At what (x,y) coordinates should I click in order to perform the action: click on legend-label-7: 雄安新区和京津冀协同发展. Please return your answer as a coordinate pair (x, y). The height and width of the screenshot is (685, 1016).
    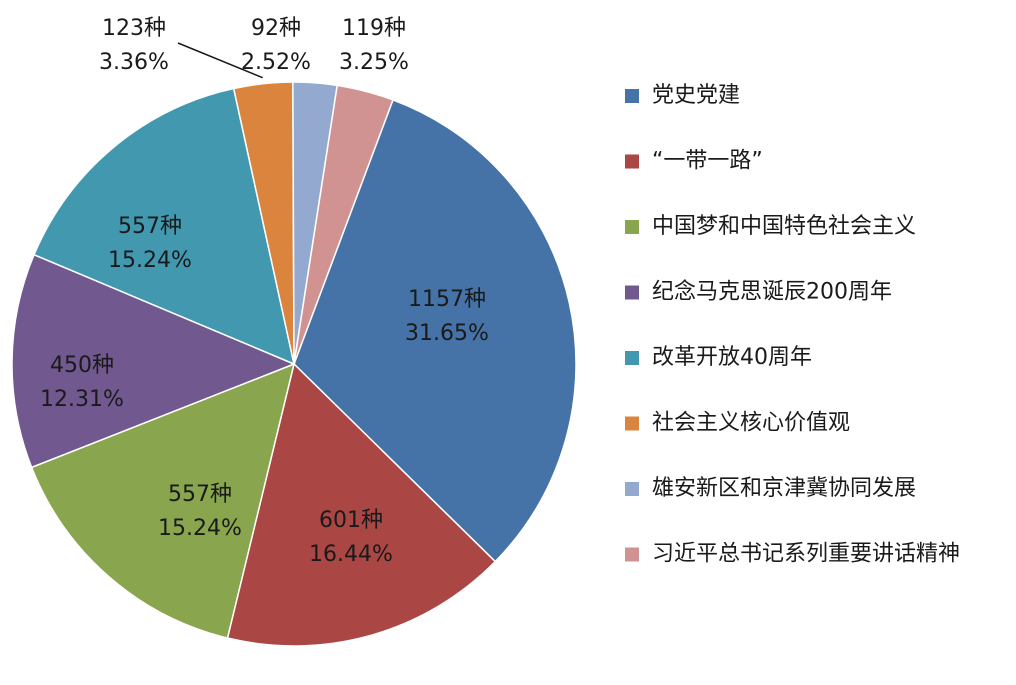
    Looking at the image, I should click on (784, 488).